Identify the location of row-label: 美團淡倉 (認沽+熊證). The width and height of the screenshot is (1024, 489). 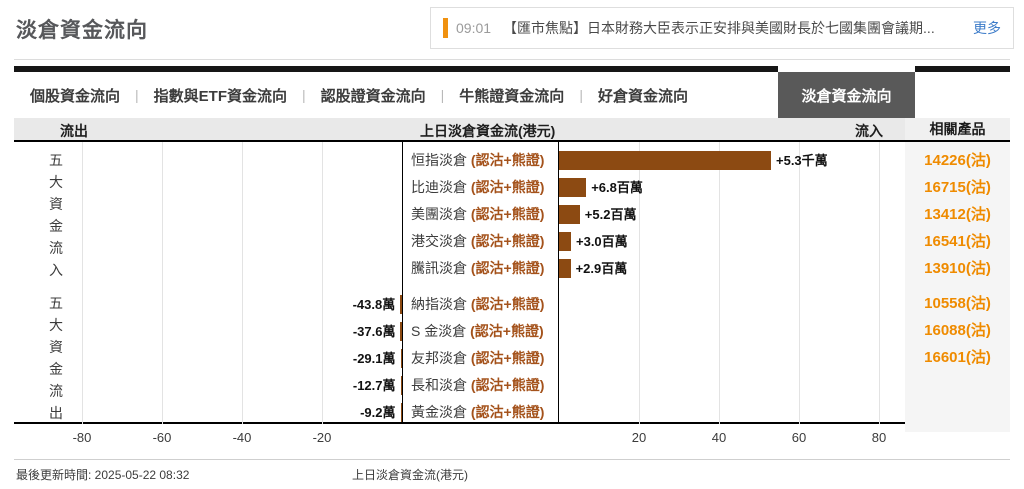
(478, 214).